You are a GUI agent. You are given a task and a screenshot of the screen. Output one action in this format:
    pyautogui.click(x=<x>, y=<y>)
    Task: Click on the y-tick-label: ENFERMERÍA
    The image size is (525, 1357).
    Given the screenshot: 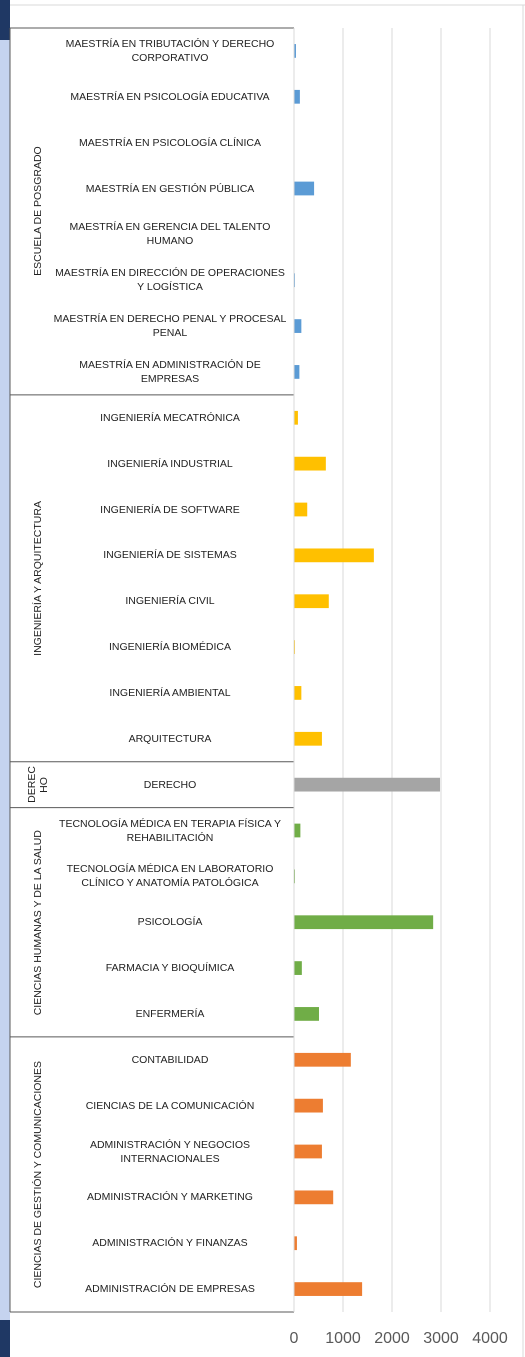 What is the action you would take?
    pyautogui.click(x=170, y=1013)
    